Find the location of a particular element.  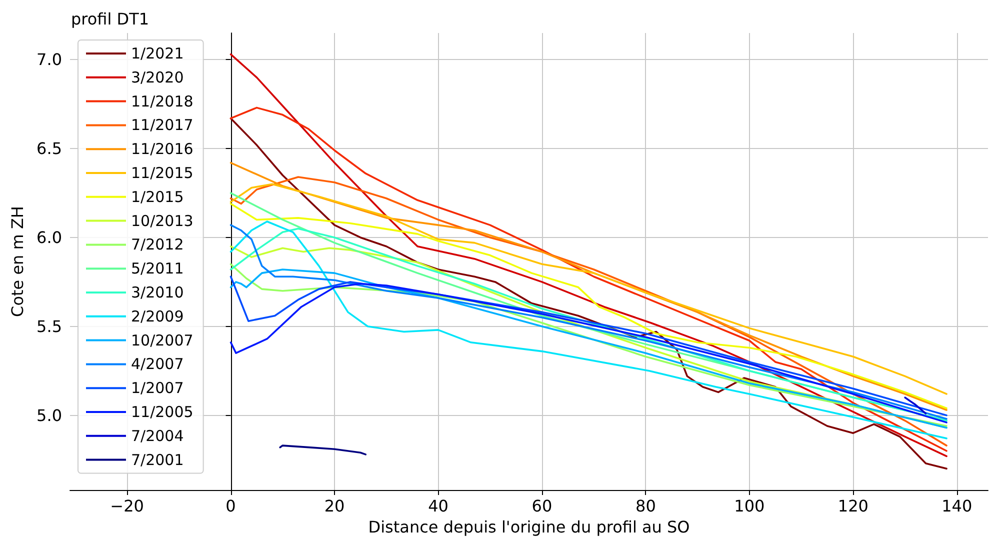

y-tick-label: 6.5 is located at coordinates (49, 148).